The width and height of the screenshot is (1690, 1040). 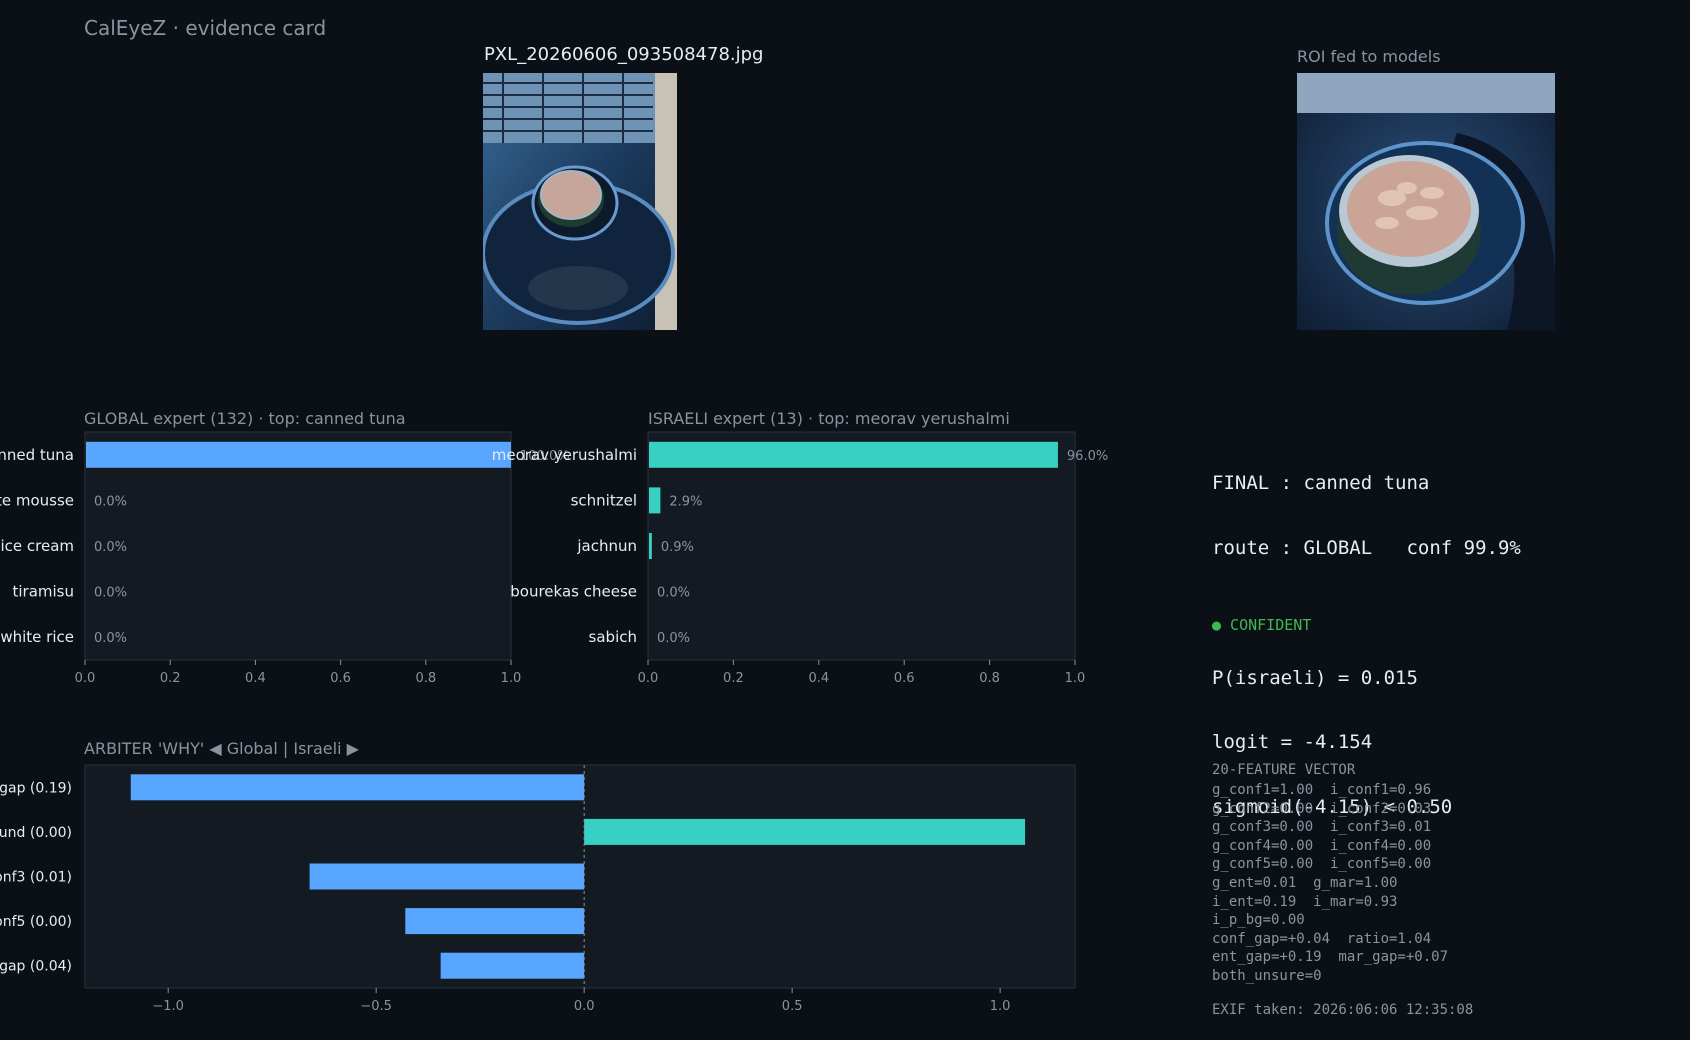 I want to click on global-chart-title: GLOBAL expert (132) · top: canned tuna, so click(x=245, y=418).